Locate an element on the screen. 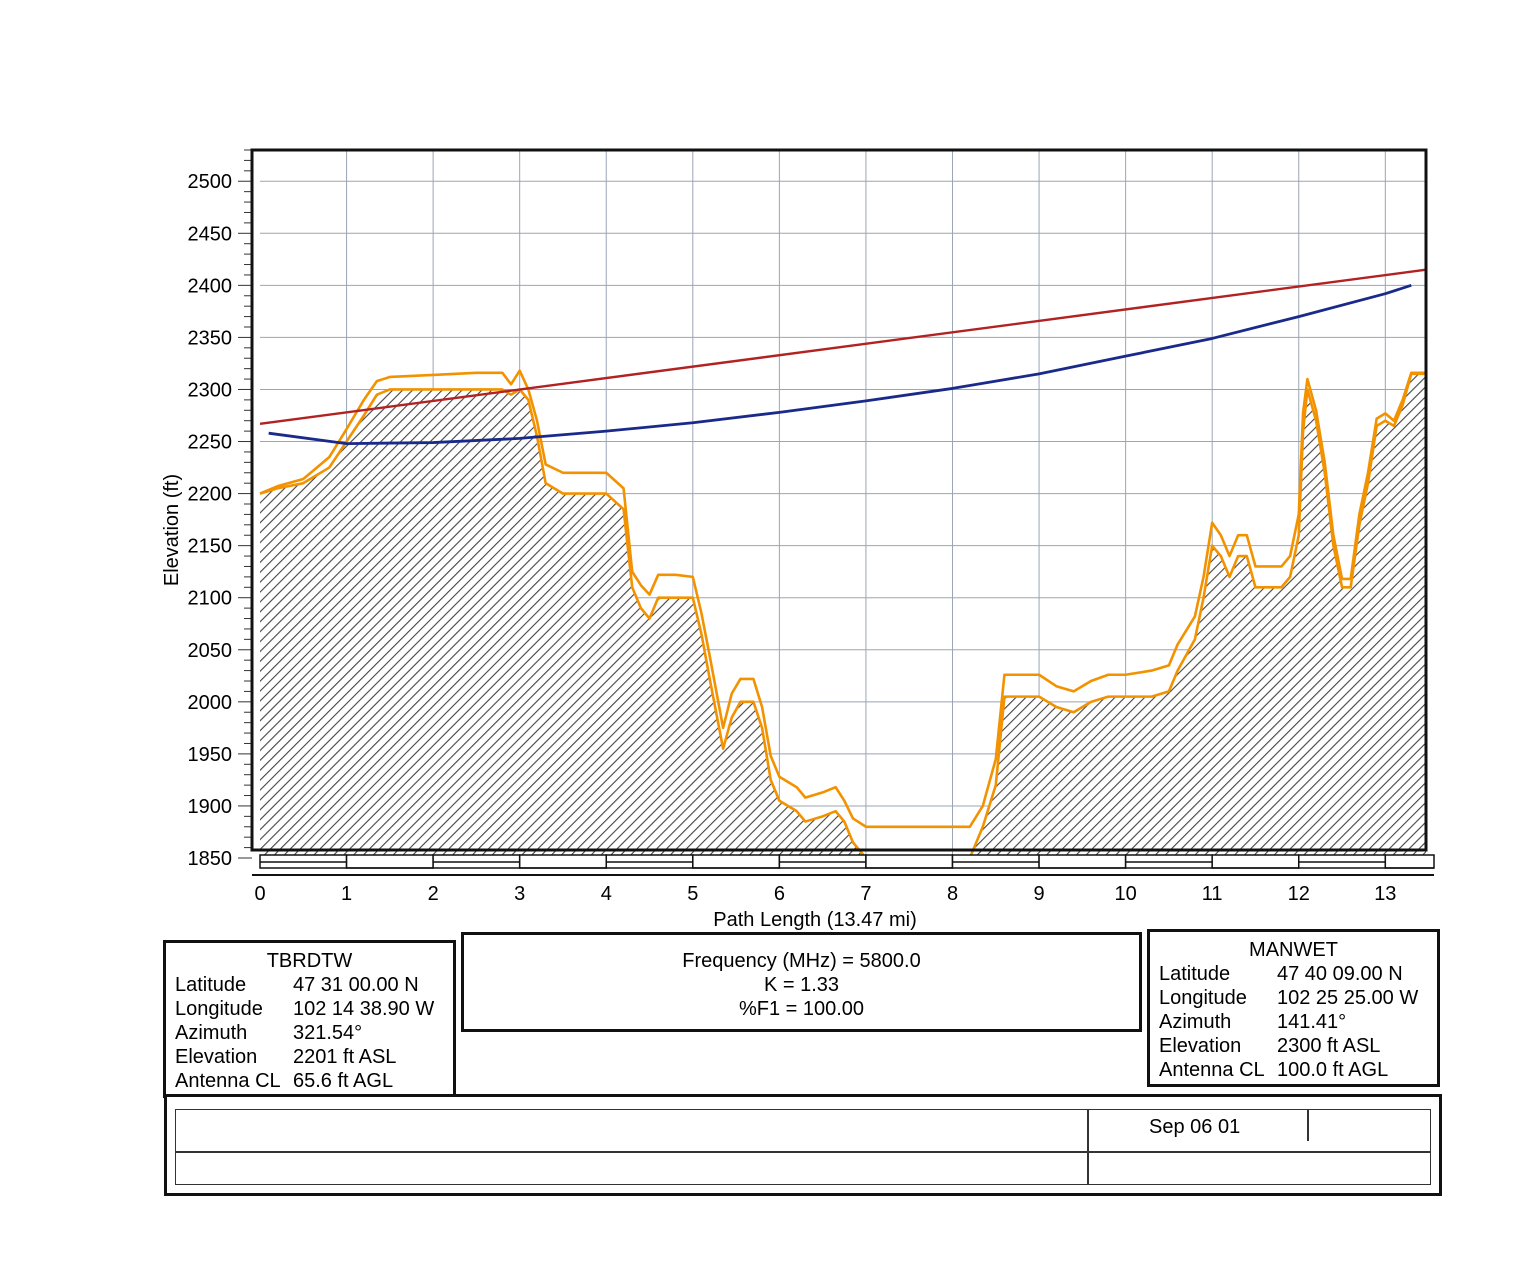 The width and height of the screenshot is (1525, 1275). x-tick-label: 0 is located at coordinates (259, 894).